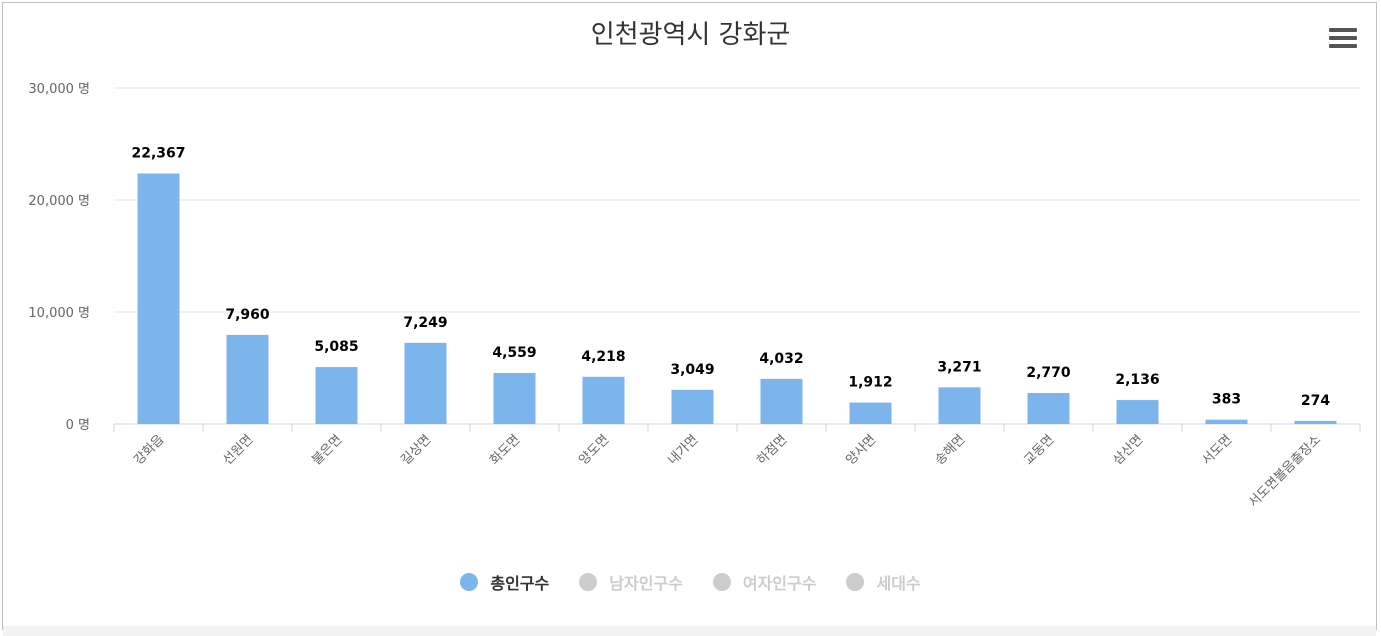  I want to click on data-label: 7,249, so click(425, 323).